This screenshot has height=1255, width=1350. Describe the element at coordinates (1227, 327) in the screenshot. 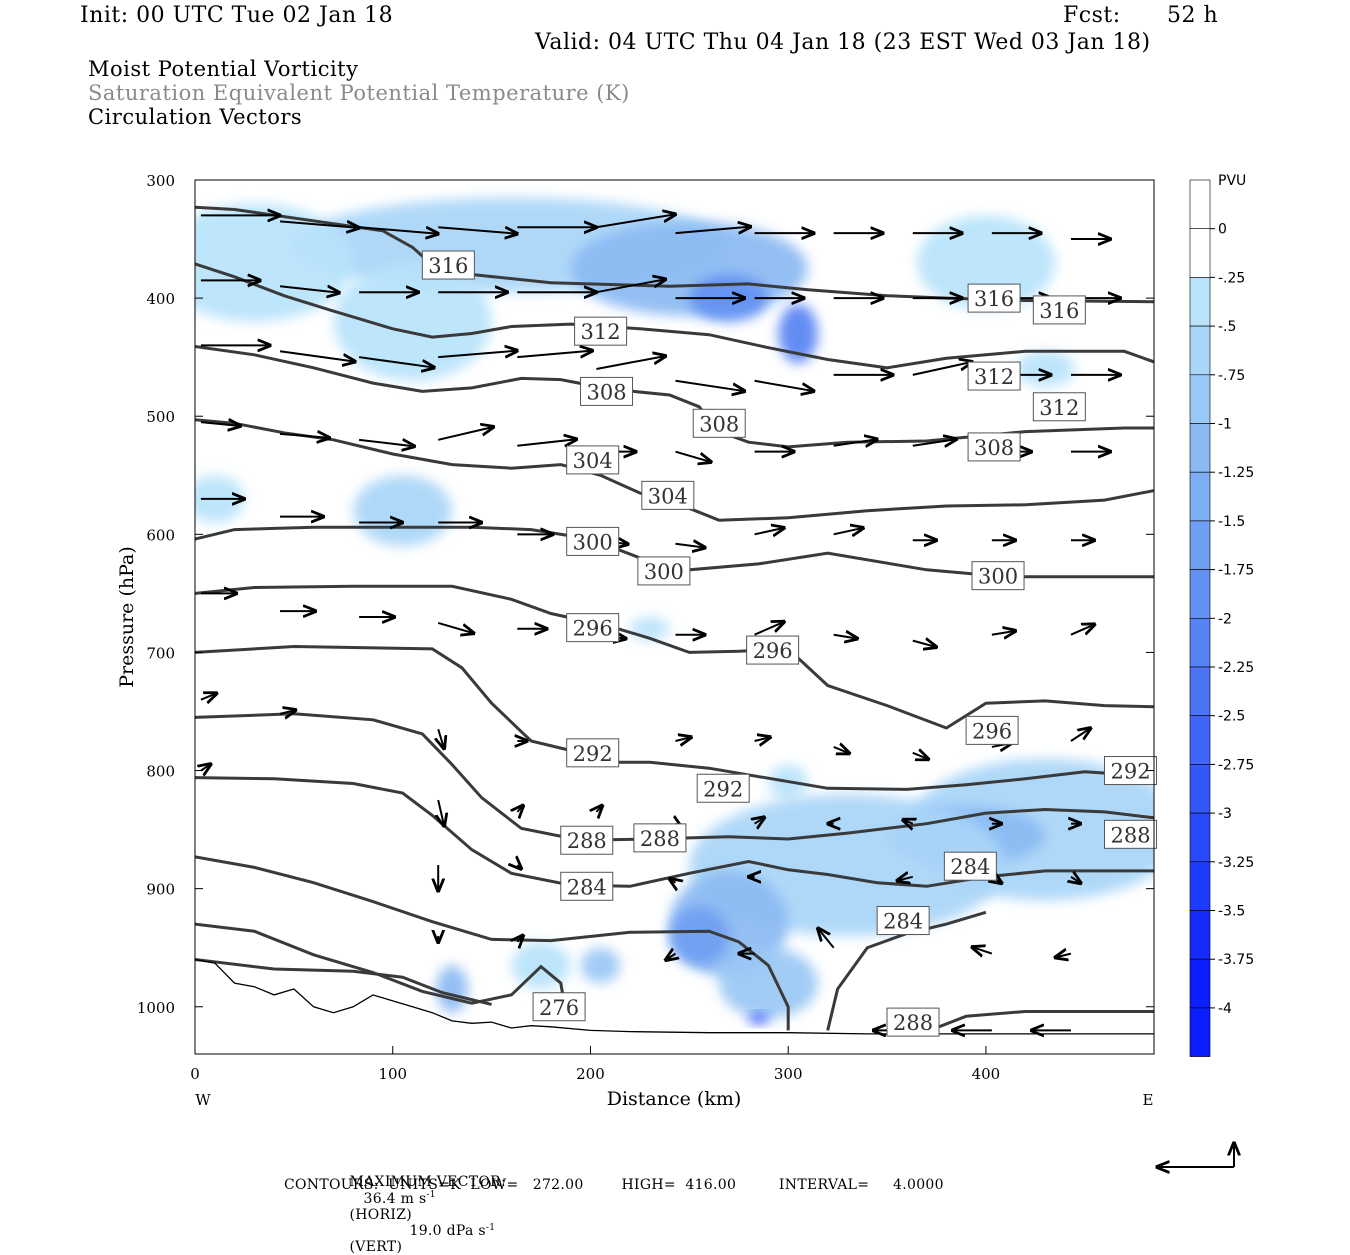

I see `colorbar-label-2: -.5` at that location.